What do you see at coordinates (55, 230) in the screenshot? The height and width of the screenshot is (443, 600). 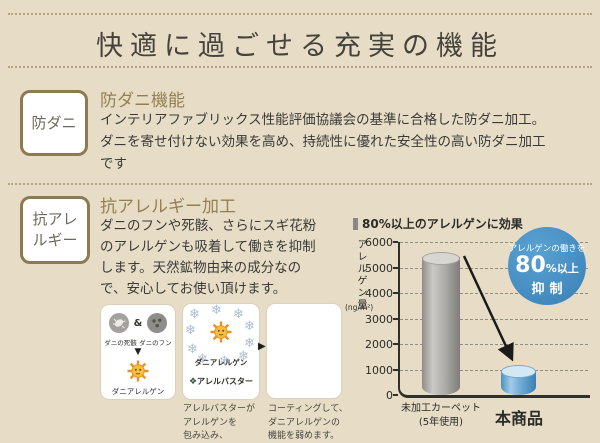 I see `anti-allergy-badge: 抗アレ ルギー` at bounding box center [55, 230].